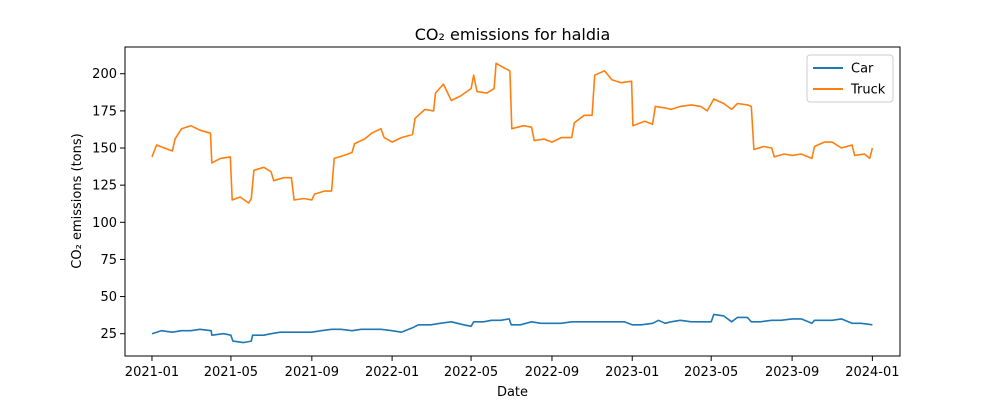 Image resolution: width=1000 pixels, height=400 pixels. Describe the element at coordinates (711, 372) in the screenshot. I see `x-tick-label: 2023-05` at that location.